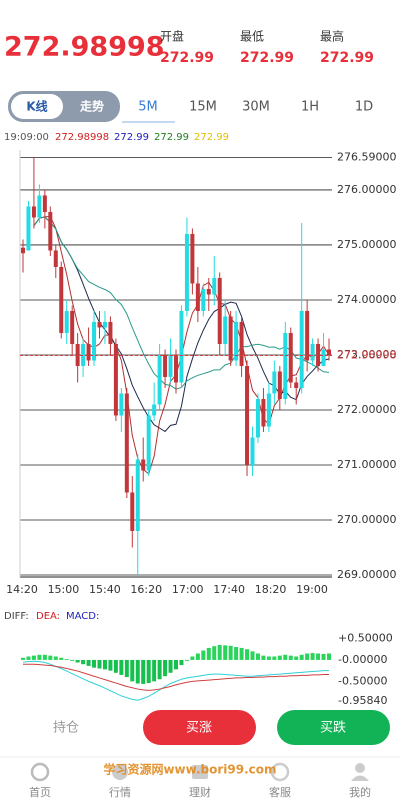 Image resolution: width=400 pixels, height=802 pixels. Describe the element at coordinates (362, 659) in the screenshot. I see `macd-tick-label: -0.00000` at that location.